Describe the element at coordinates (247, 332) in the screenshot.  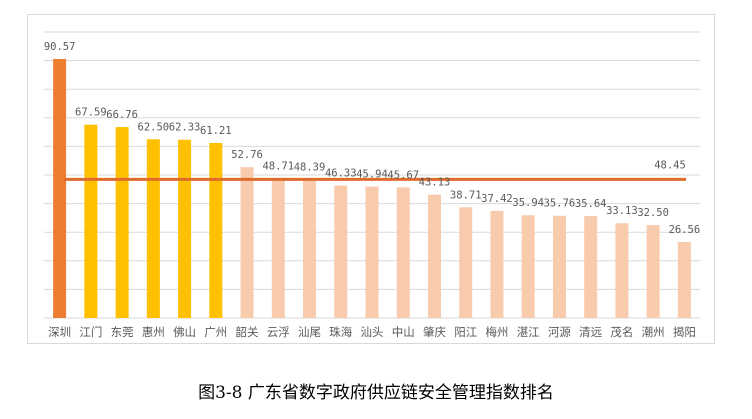
I see `category-label: 韶关` at that location.